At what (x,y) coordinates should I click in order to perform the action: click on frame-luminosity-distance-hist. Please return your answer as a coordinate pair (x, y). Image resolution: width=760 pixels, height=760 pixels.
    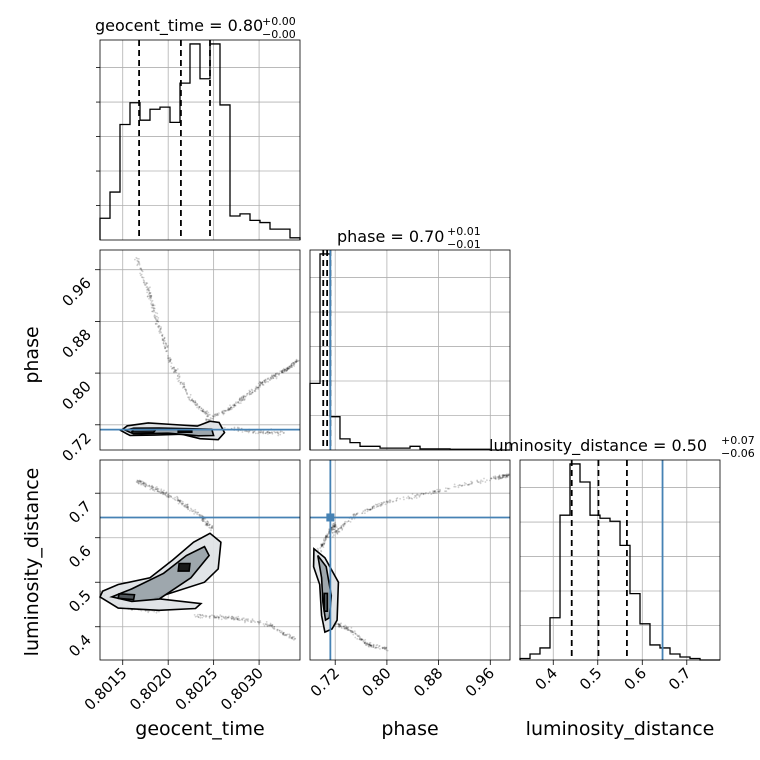
    Looking at the image, I should click on (620, 560).